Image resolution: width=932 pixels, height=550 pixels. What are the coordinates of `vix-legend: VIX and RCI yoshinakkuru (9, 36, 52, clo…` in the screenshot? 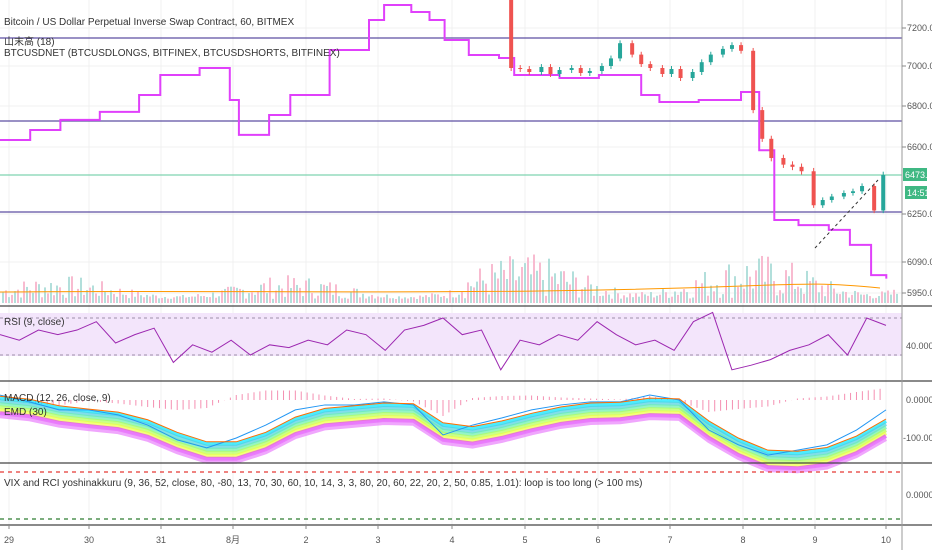 It's located at (323, 483).